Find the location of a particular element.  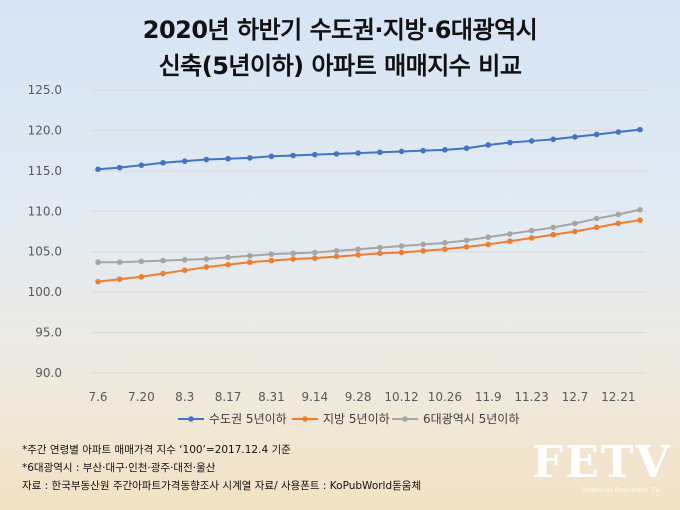

x-tick-label: 12.7 is located at coordinates (575, 397).